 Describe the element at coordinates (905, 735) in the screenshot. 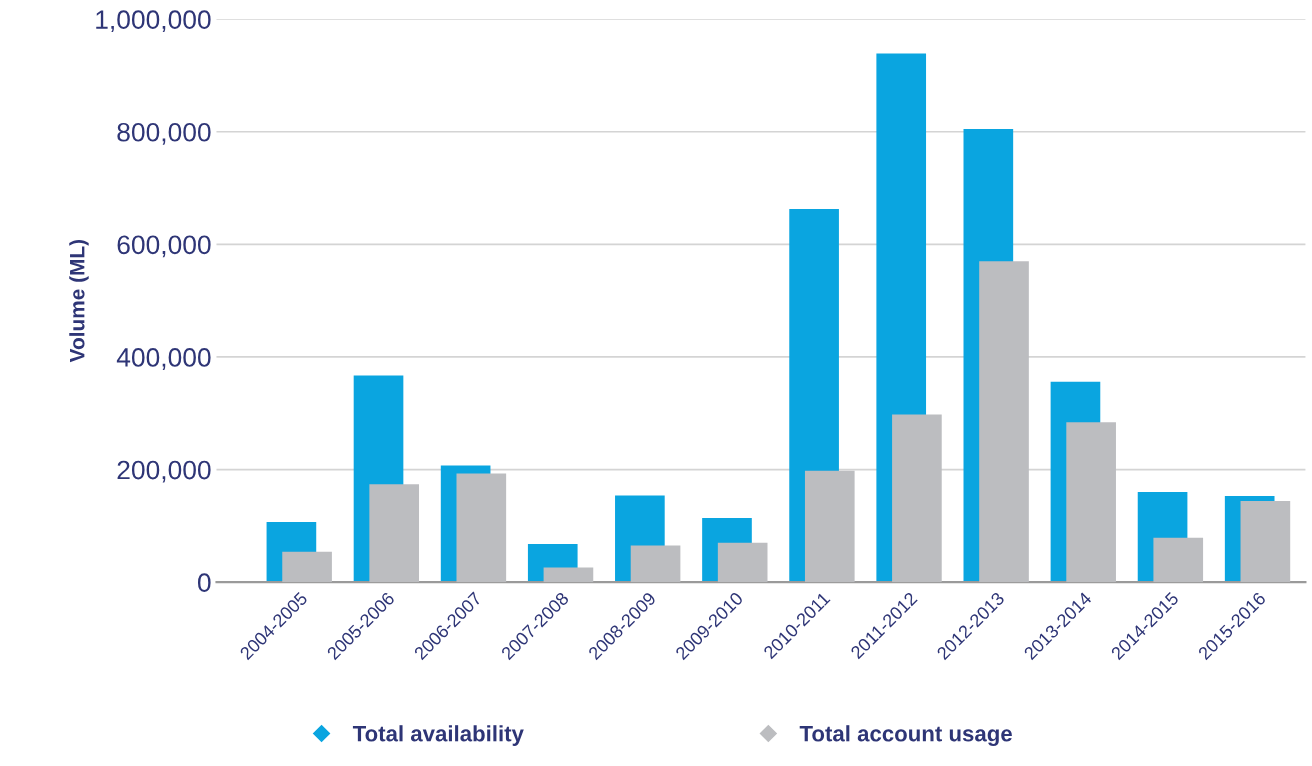

I see `legend-label: Total account usage` at that location.